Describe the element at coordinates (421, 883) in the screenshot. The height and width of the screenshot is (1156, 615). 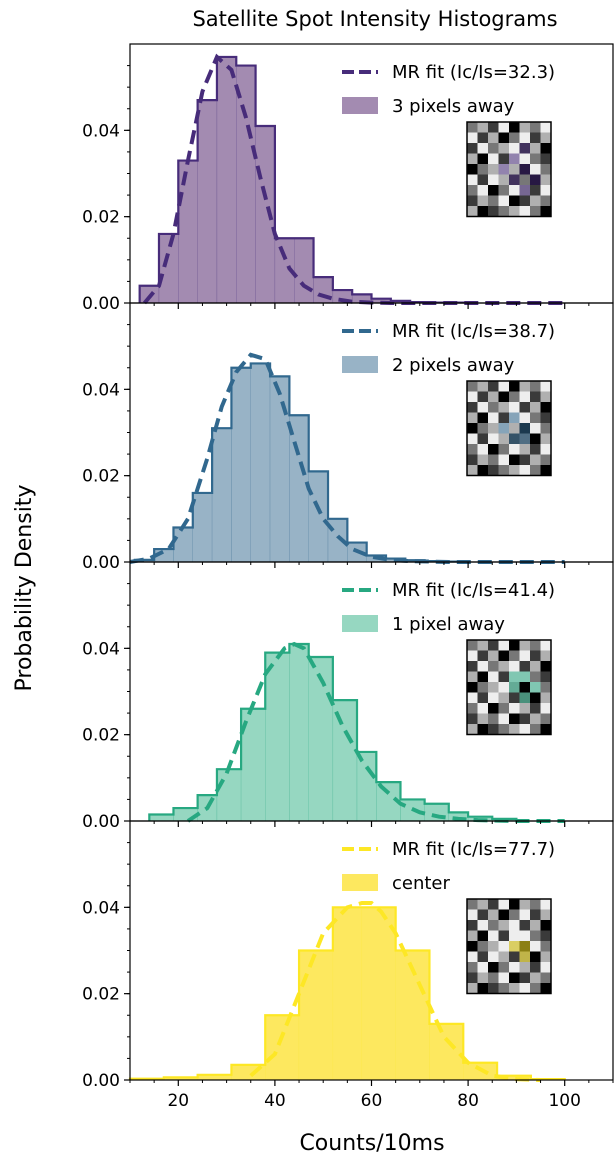
I see `legend-hist-label: center` at that location.